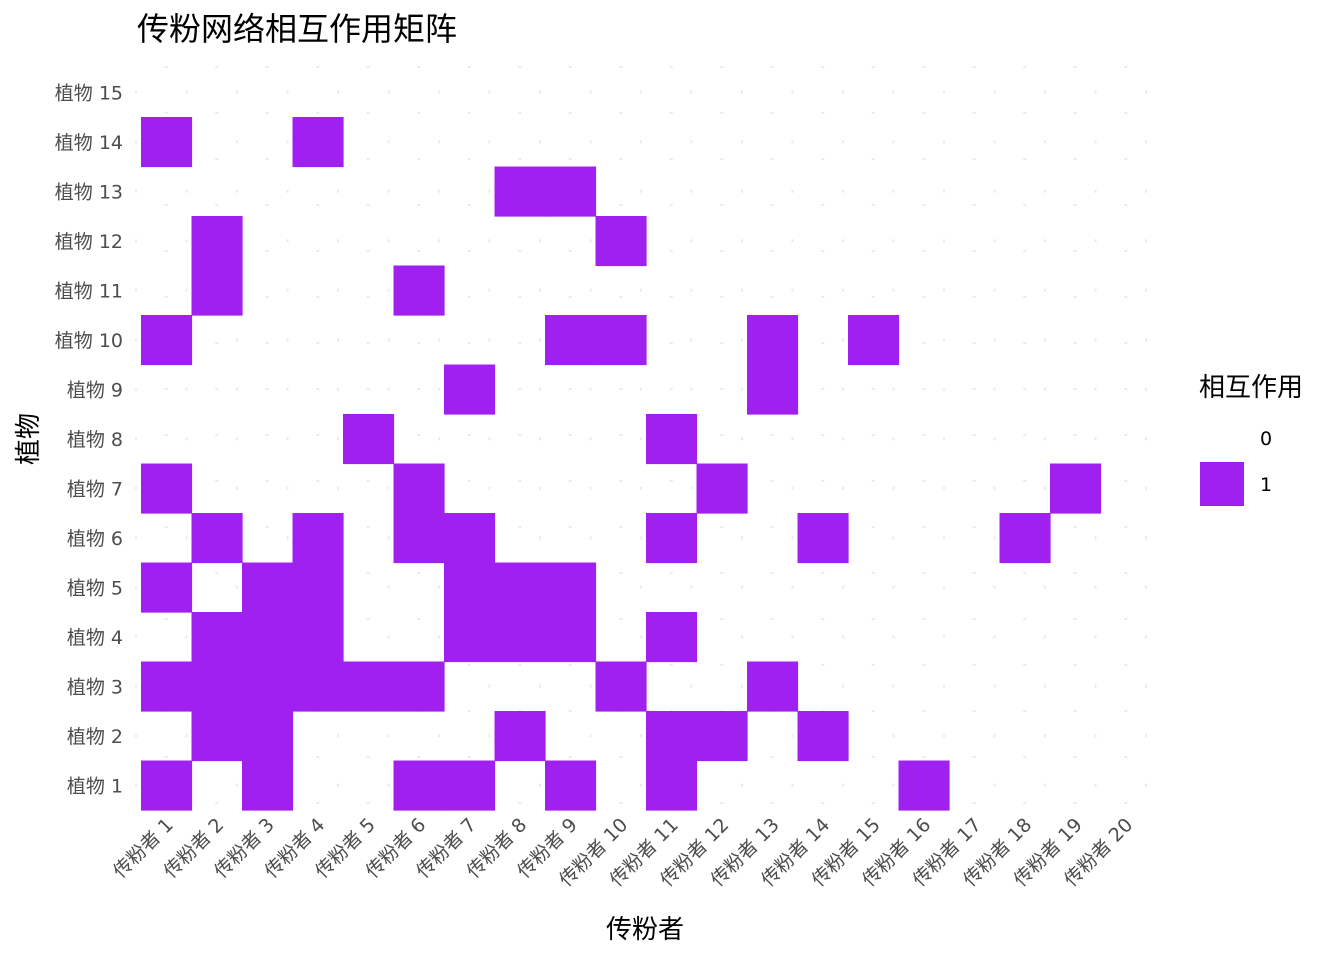 The width and height of the screenshot is (1344, 960). I want to click on chart-title: 传粉网络相互作用矩阵, so click(297, 29).